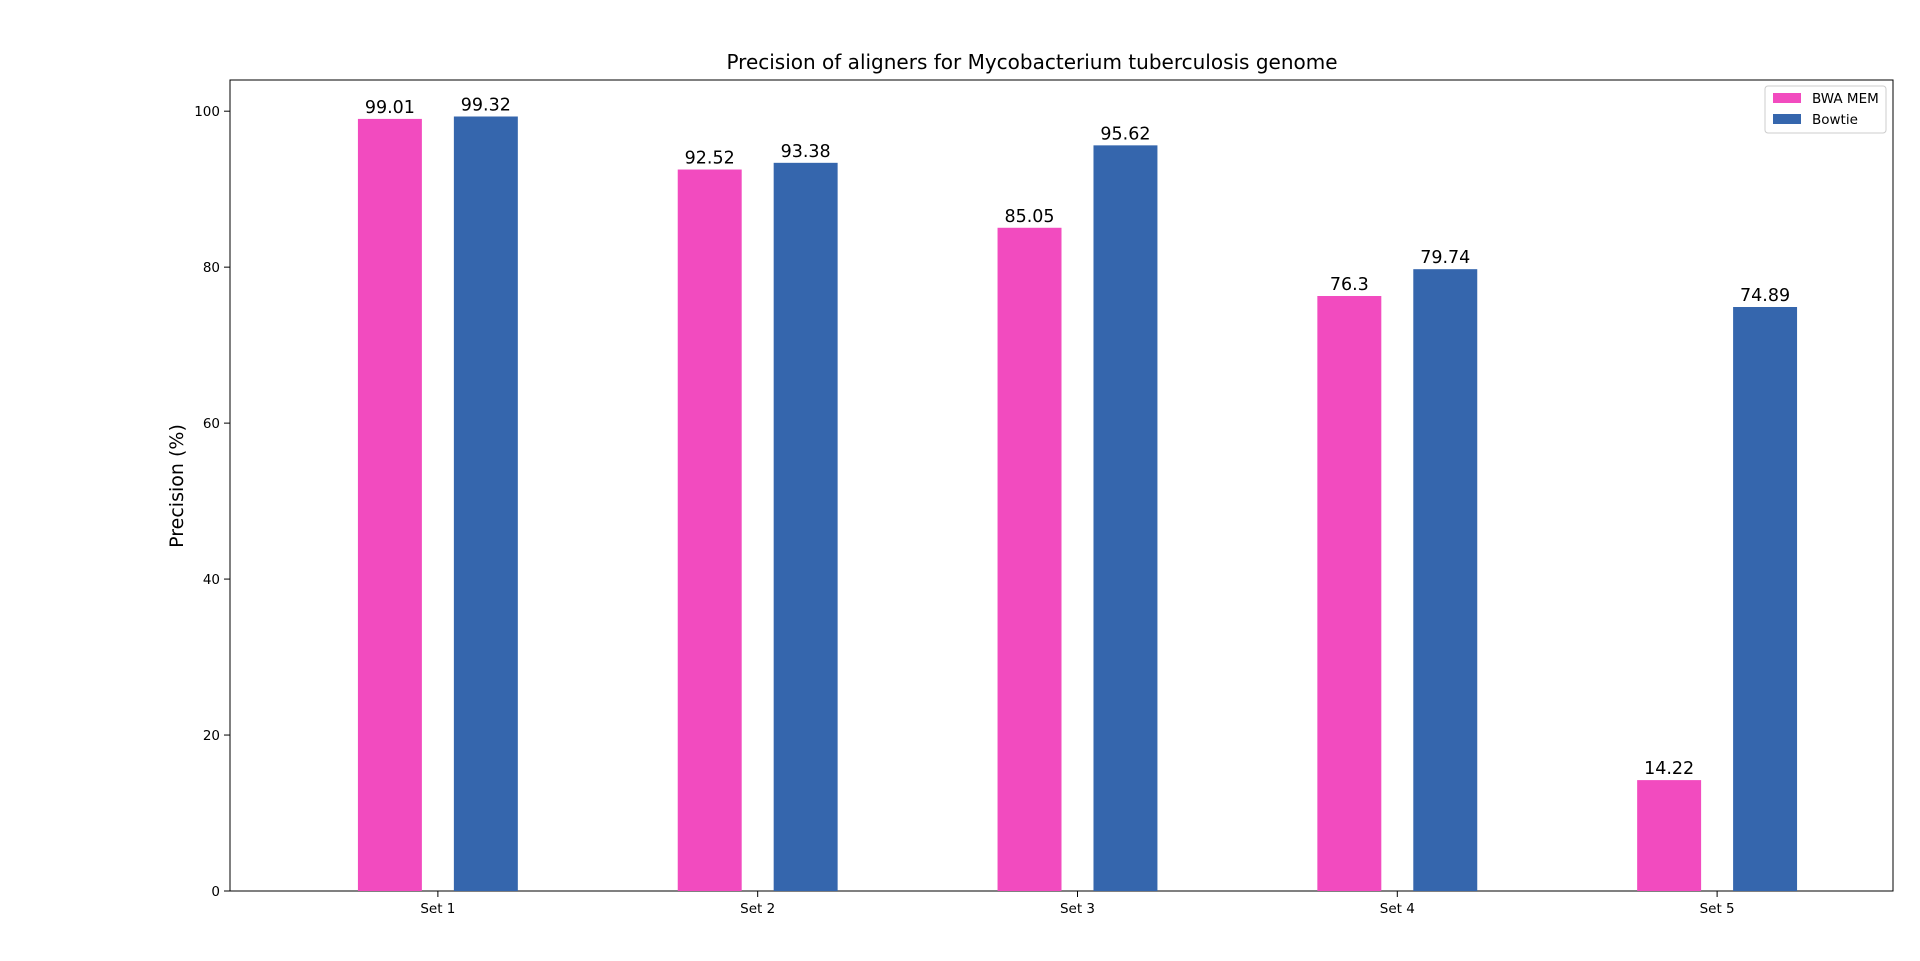 This screenshot has height=961, width=1920. What do you see at coordinates (211, 424) in the screenshot?
I see `y-tick-label-60: 60` at bounding box center [211, 424].